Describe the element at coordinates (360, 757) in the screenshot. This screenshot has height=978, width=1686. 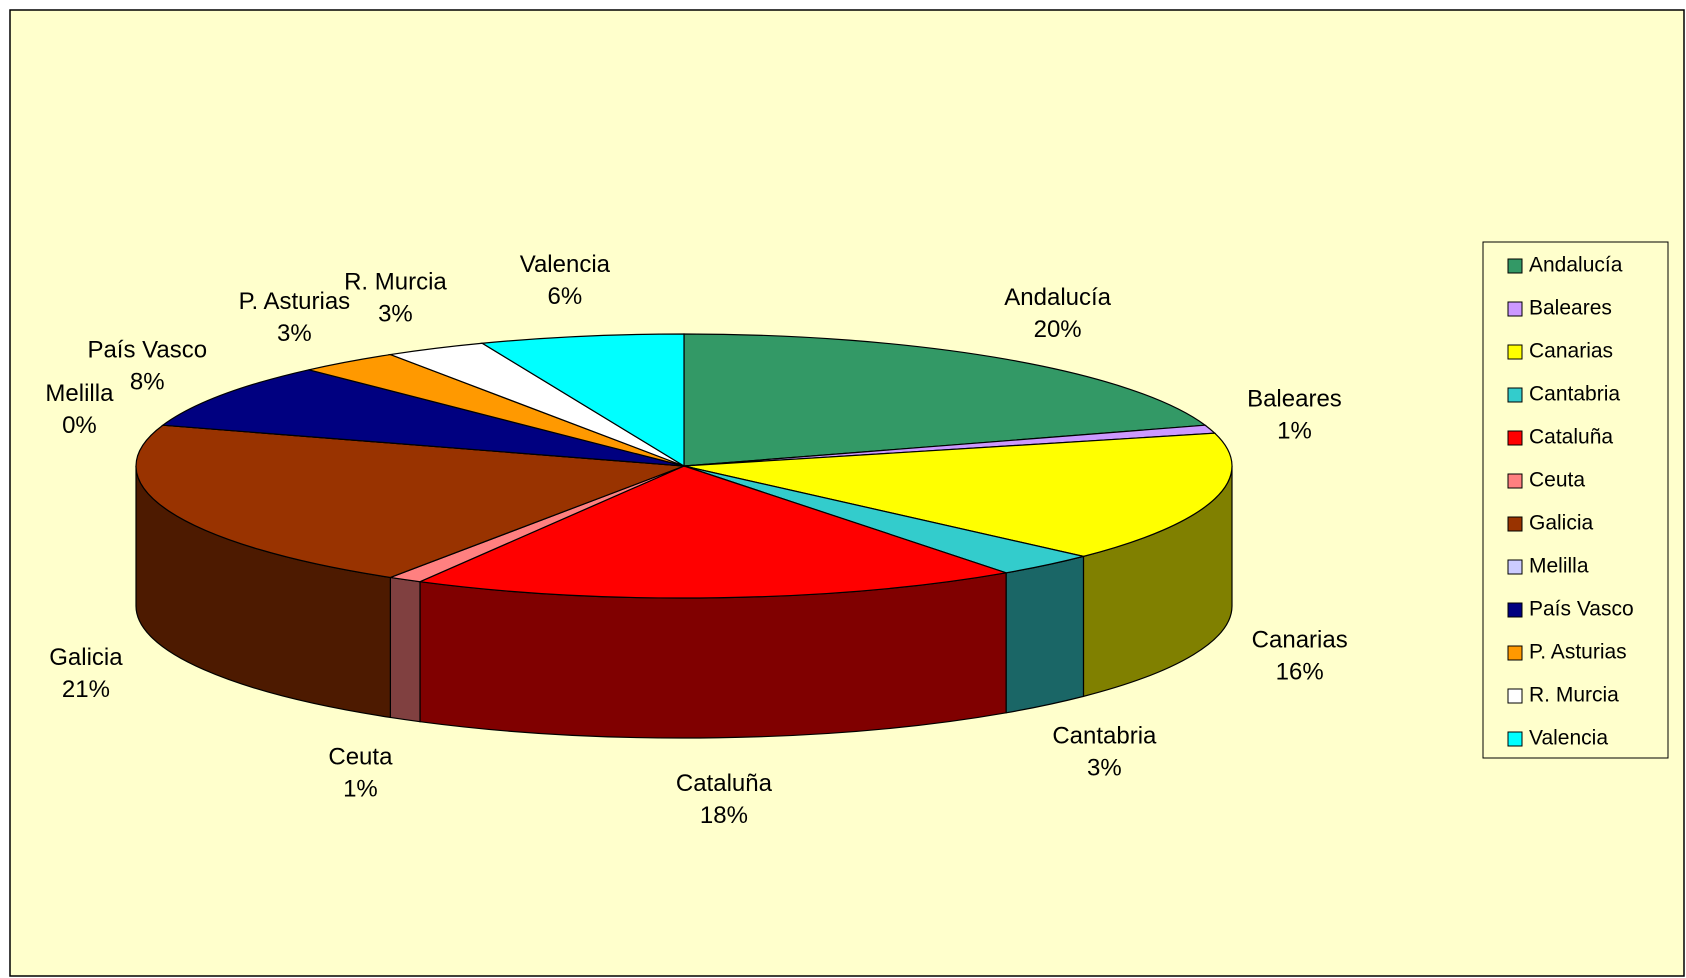
I see `data-label-name: Ceuta` at that location.